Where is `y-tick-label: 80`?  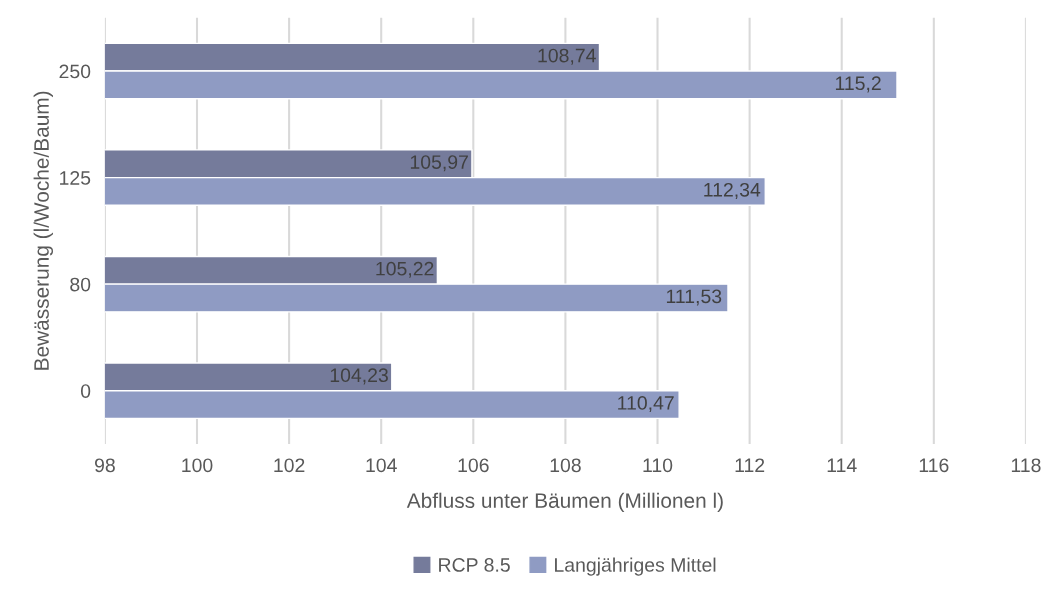 y-tick-label: 80 is located at coordinates (80, 284).